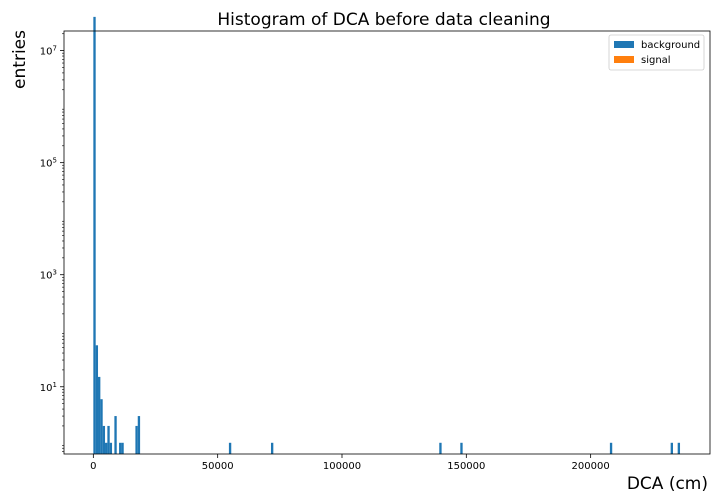 The height and width of the screenshot is (504, 720). I want to click on legend-swatch-signal, so click(624, 59).